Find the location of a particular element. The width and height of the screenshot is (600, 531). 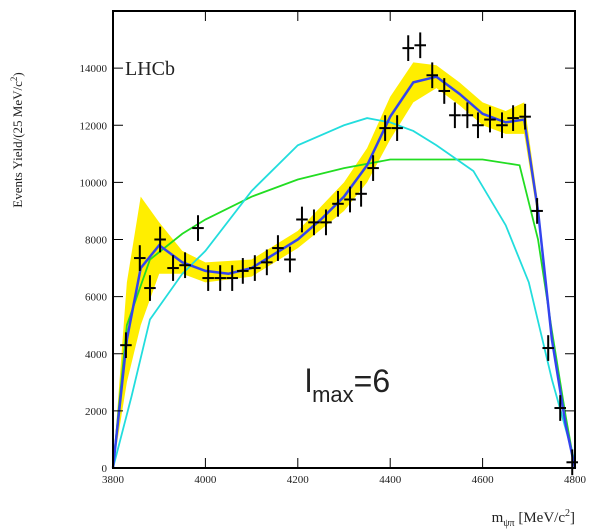

y-tick-label: 14000 is located at coordinates (94, 69).